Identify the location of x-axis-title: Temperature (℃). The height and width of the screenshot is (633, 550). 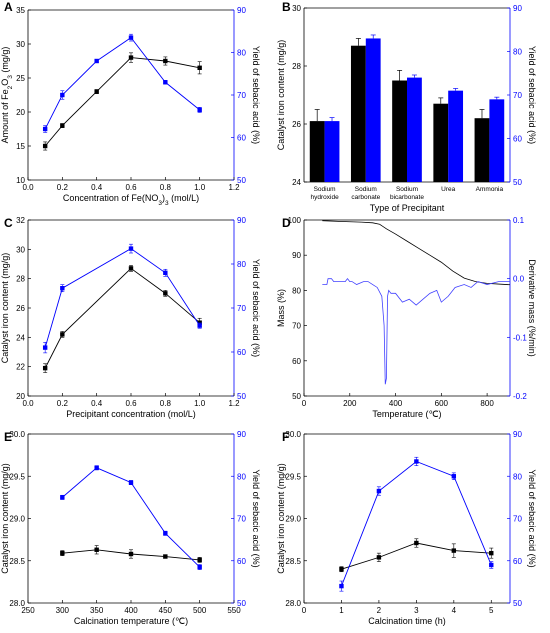
(406, 414).